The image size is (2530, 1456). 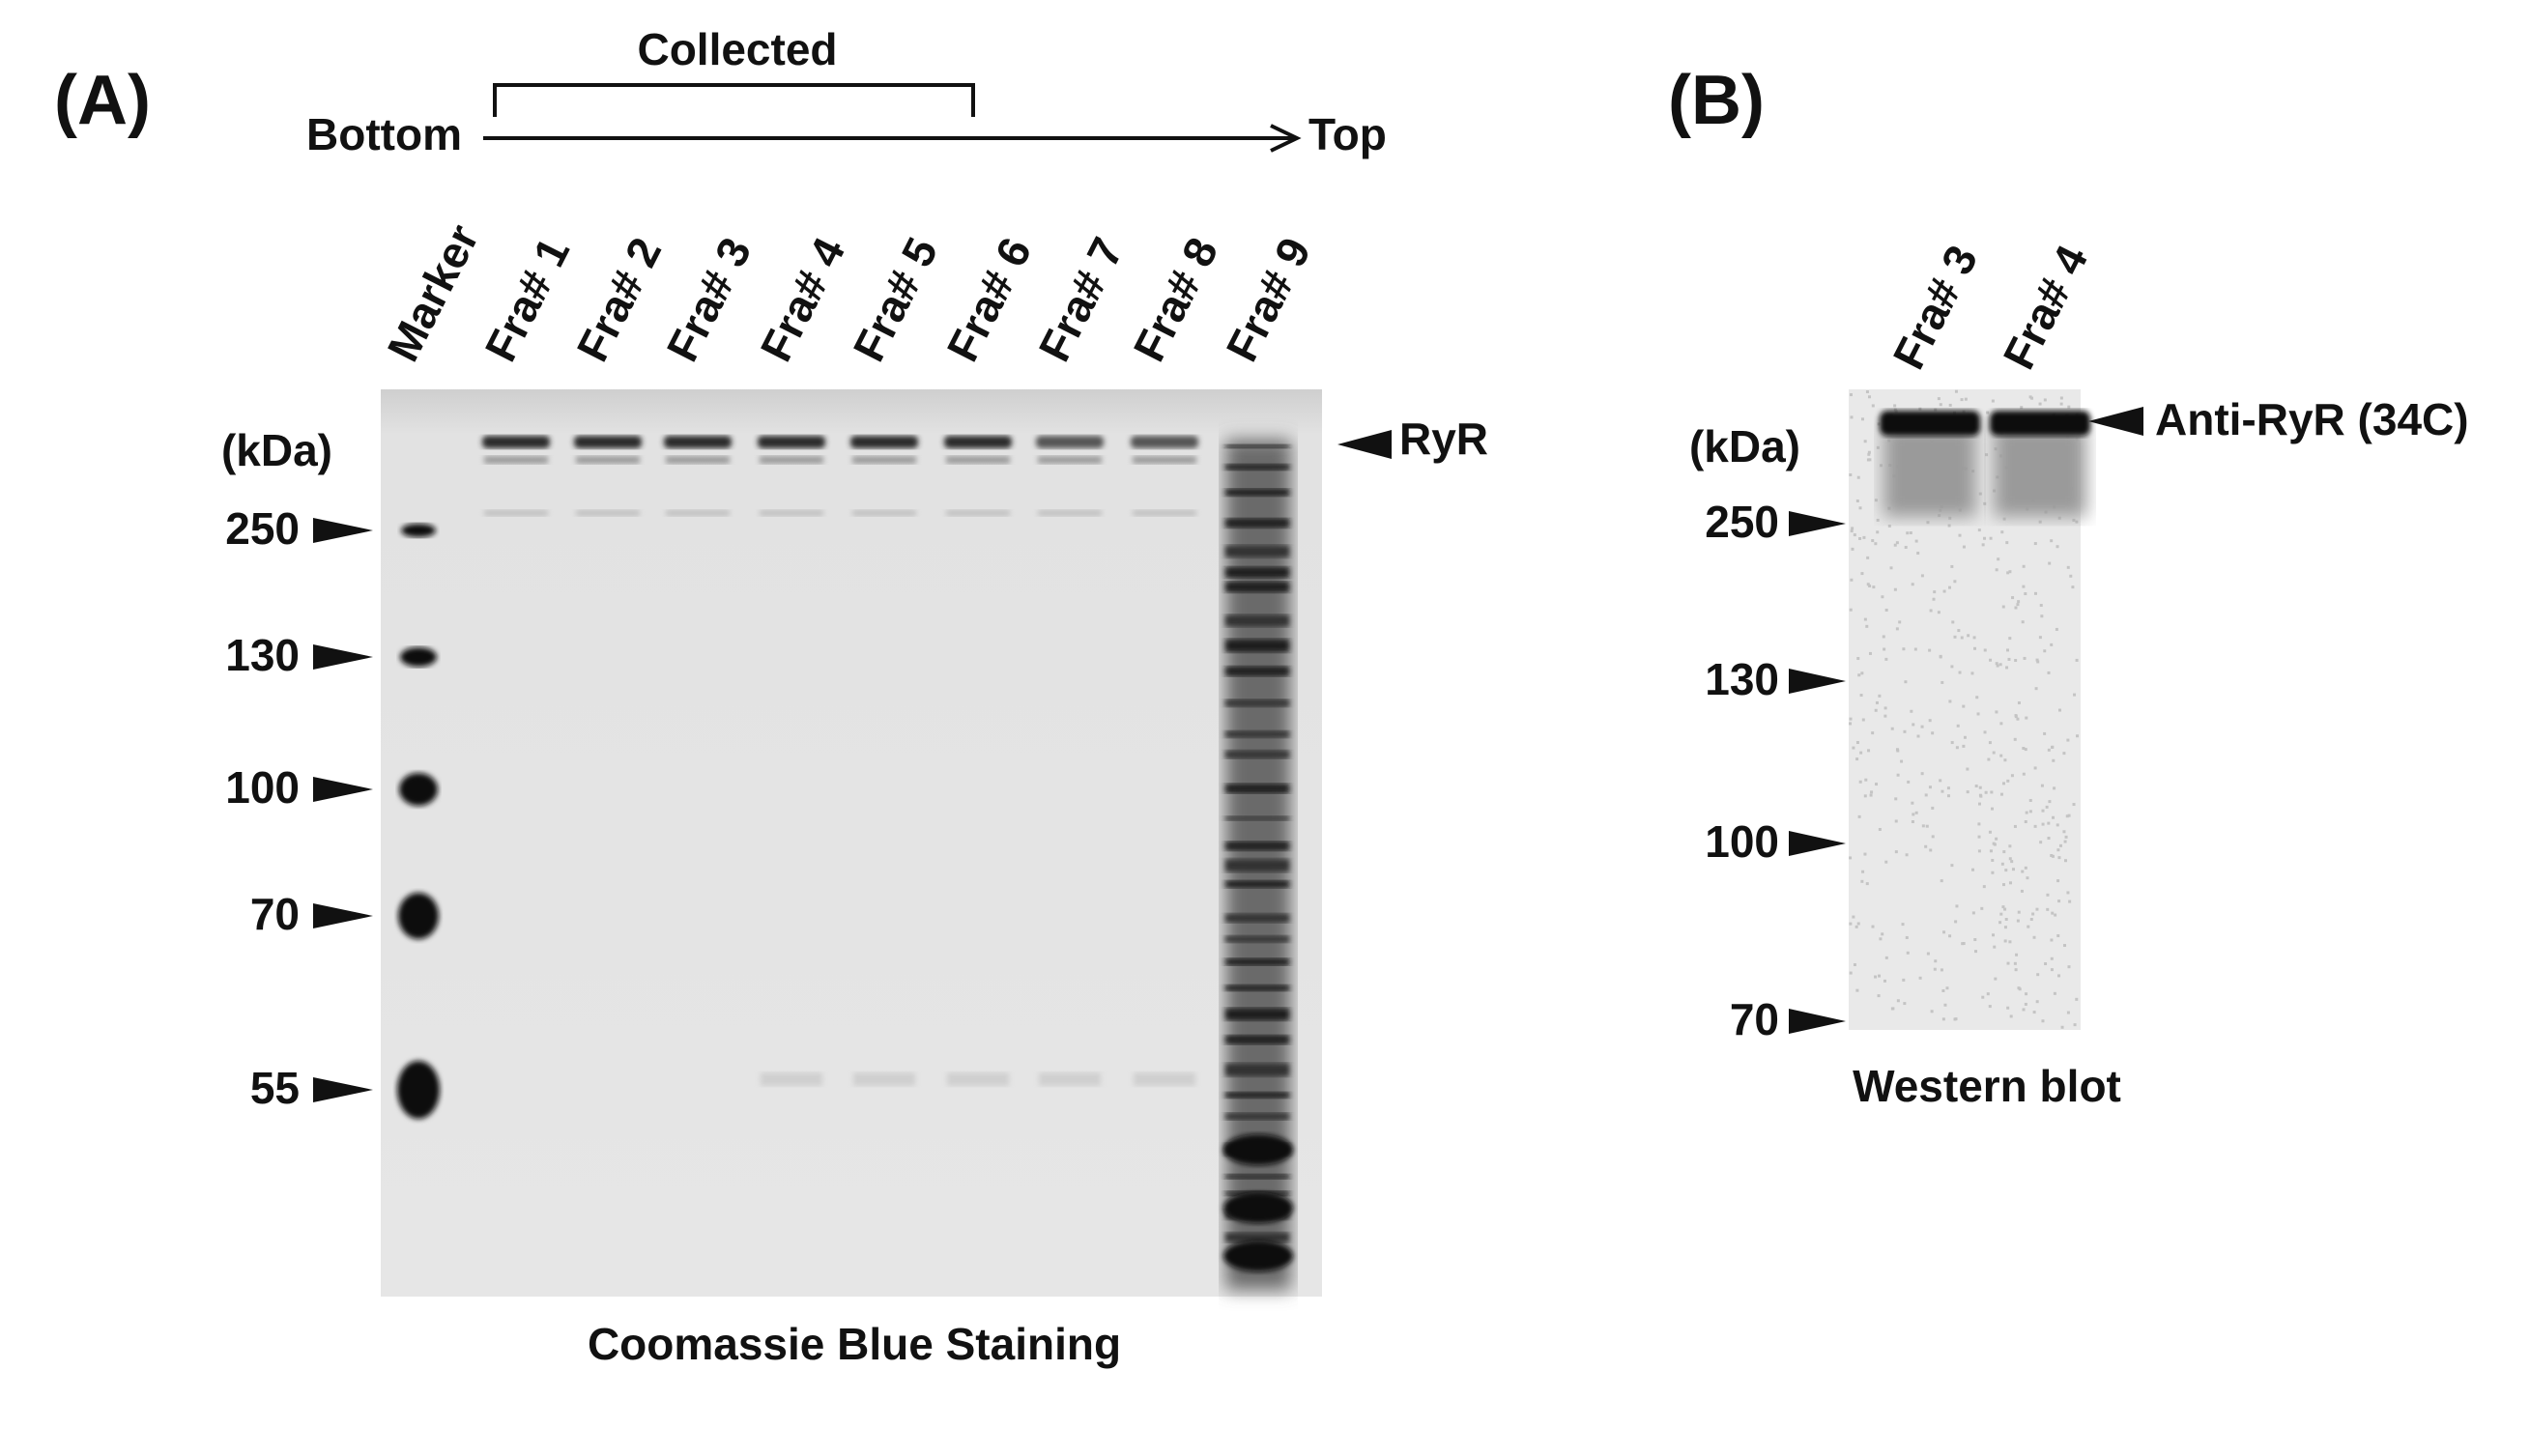 What do you see at coordinates (1817, 1021) in the screenshot?
I see `marker-arrow` at bounding box center [1817, 1021].